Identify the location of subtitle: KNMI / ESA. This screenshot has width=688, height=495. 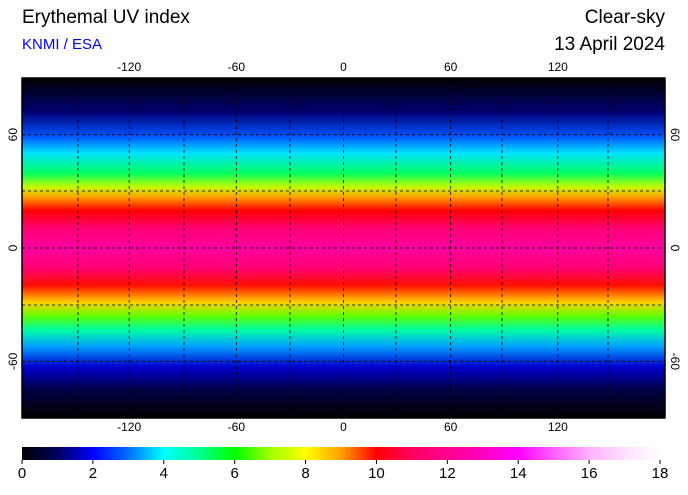
(62, 44).